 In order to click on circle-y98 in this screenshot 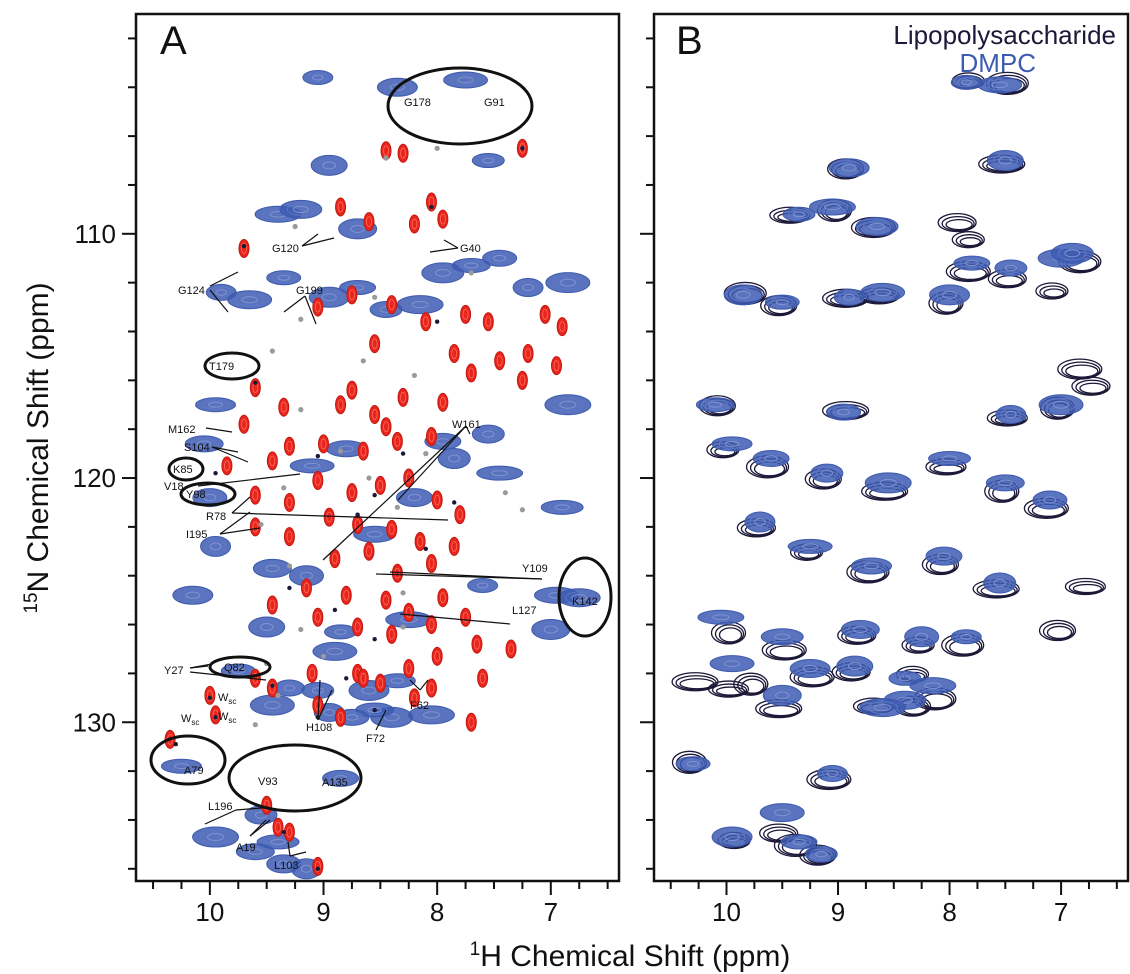, I will do `click(208, 494)`.